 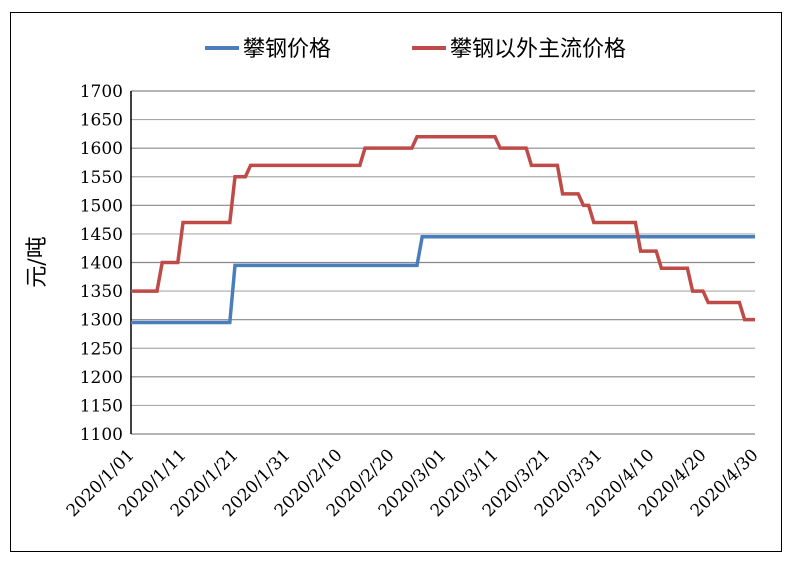 I want to click on y-tick-label: 1550, so click(x=101, y=178).